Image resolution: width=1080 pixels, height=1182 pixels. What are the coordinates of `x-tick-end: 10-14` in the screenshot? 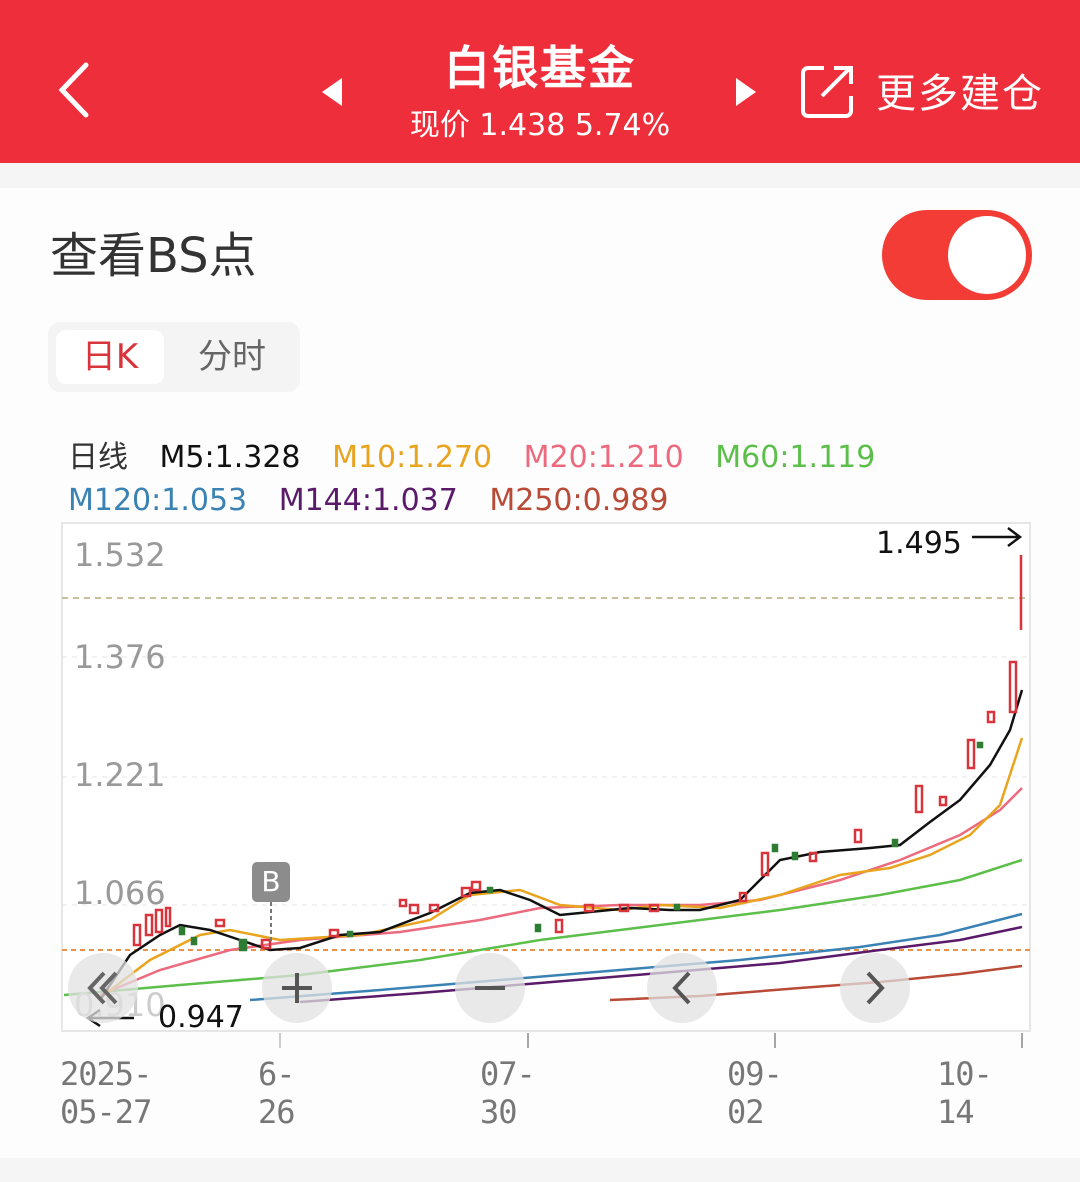 It's located at (965, 1093).